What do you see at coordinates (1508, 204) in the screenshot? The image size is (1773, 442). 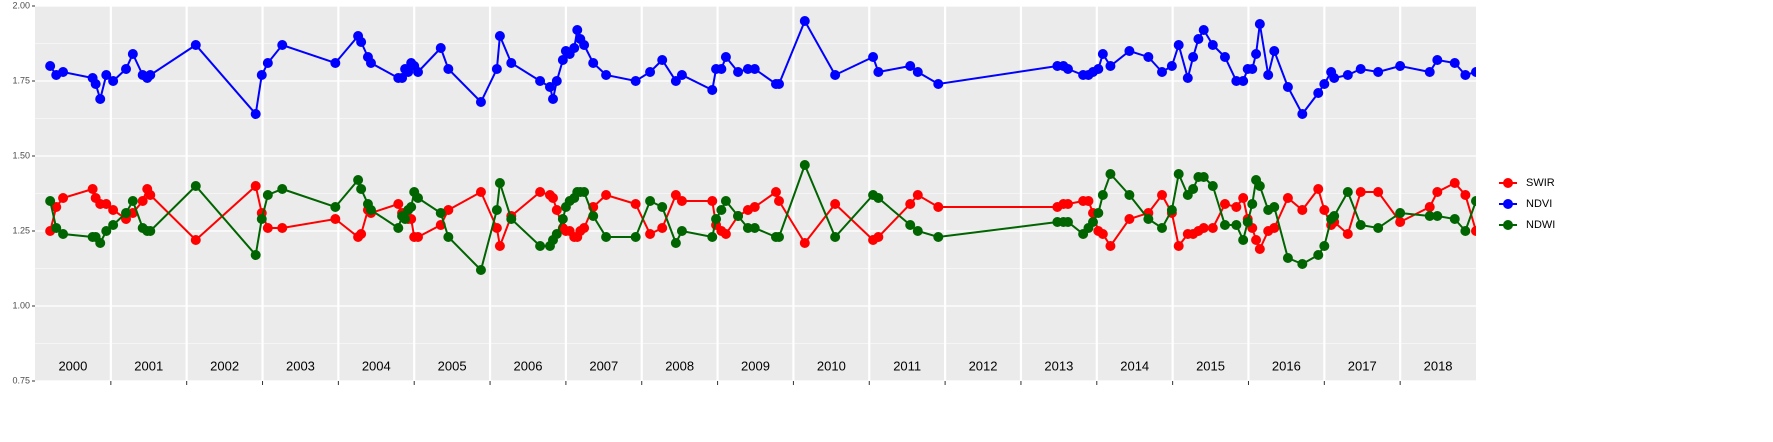 I see `legend-point` at bounding box center [1508, 204].